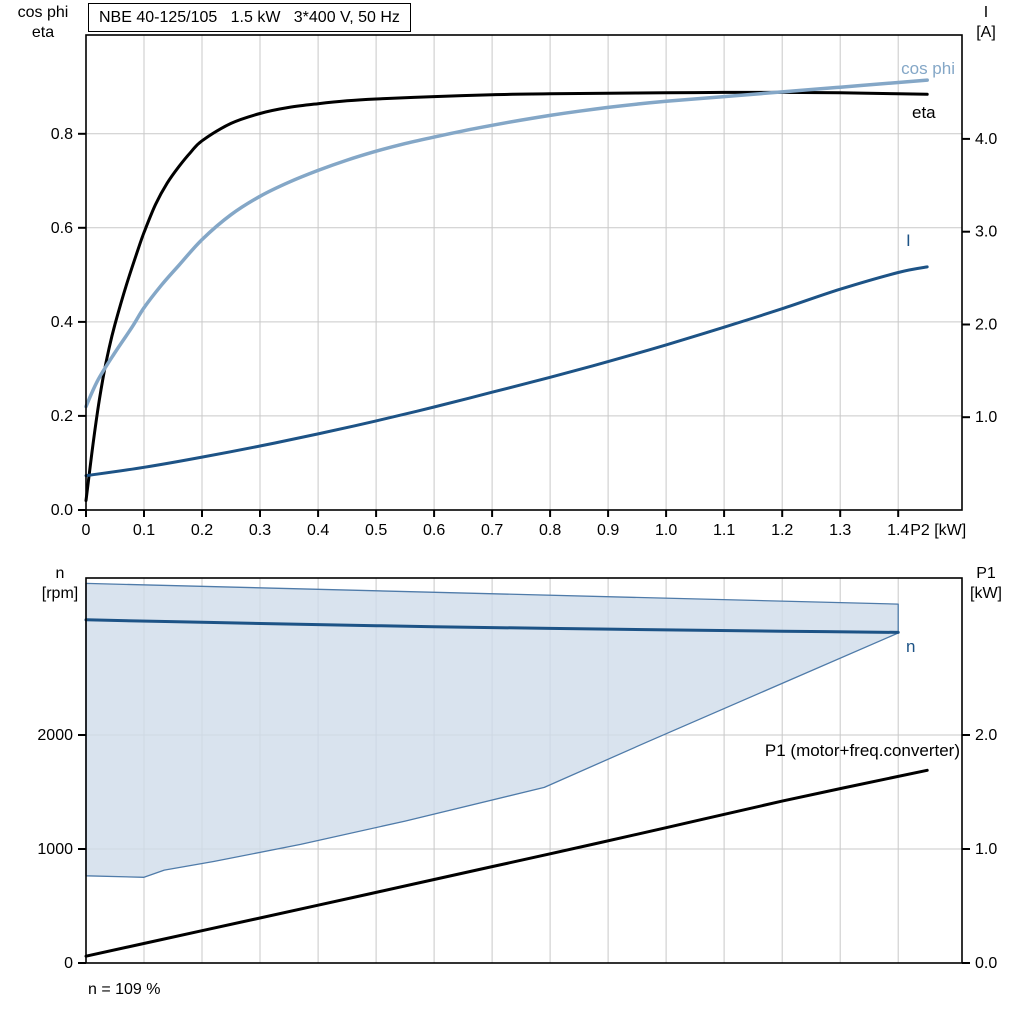 The image size is (1024, 1024). Describe the element at coordinates (55, 735) in the screenshot. I see `y-left-tick-label: 2000` at that location.